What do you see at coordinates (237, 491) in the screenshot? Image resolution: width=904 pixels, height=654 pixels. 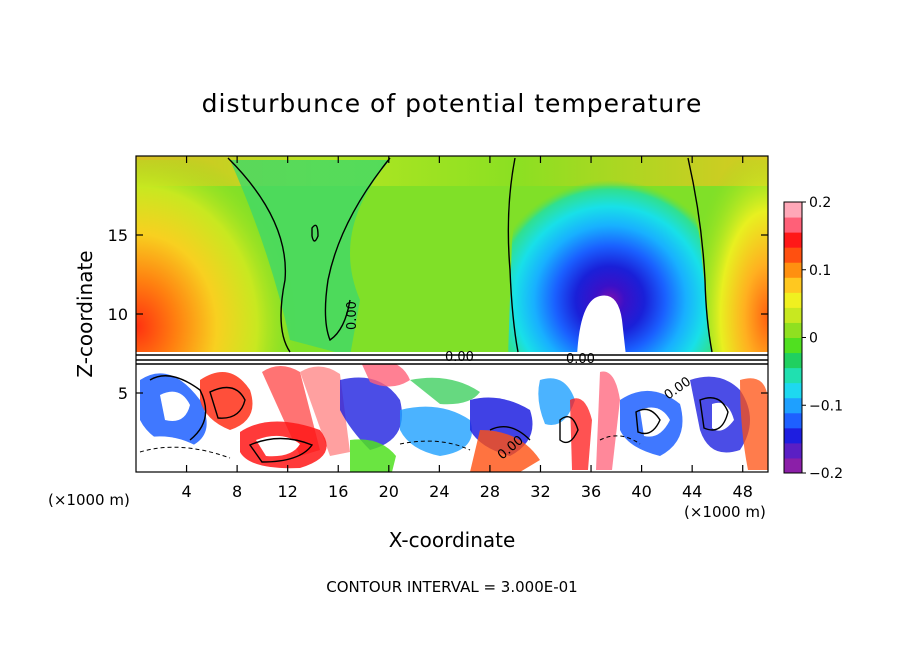 I see `x-tick-label: 8` at bounding box center [237, 491].